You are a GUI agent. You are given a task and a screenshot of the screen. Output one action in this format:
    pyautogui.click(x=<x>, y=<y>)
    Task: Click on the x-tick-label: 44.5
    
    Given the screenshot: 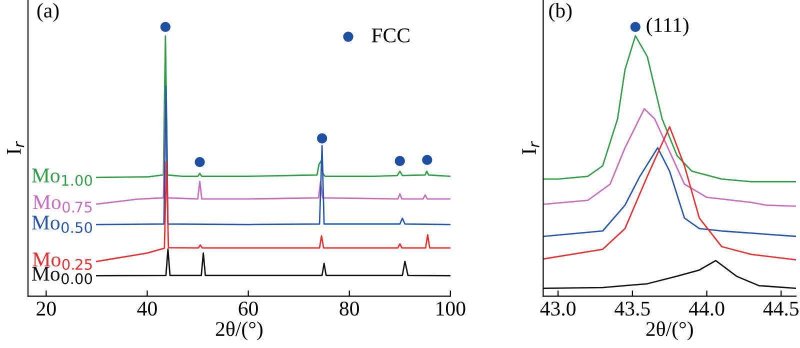 What is the action you would take?
    pyautogui.click(x=781, y=309)
    